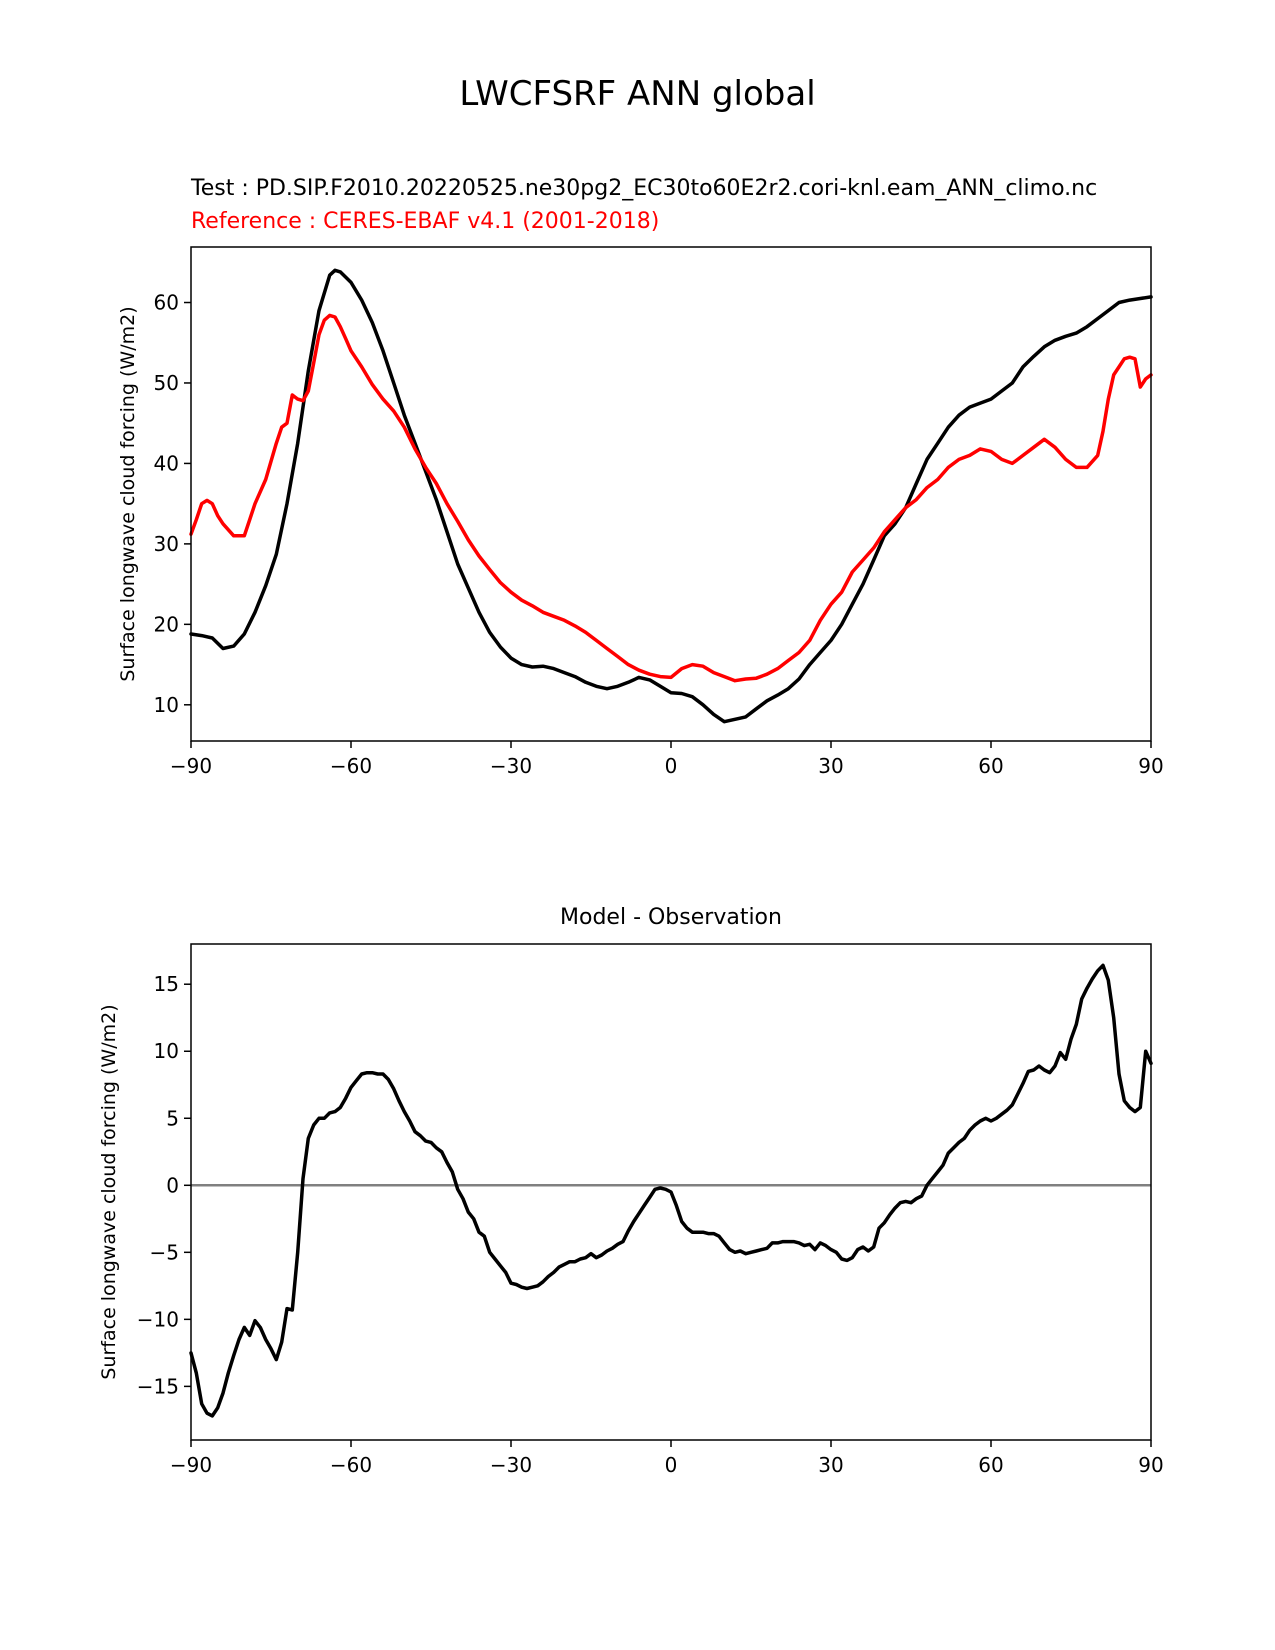  What do you see at coordinates (166, 984) in the screenshot?
I see `y-tick-label: 15` at bounding box center [166, 984].